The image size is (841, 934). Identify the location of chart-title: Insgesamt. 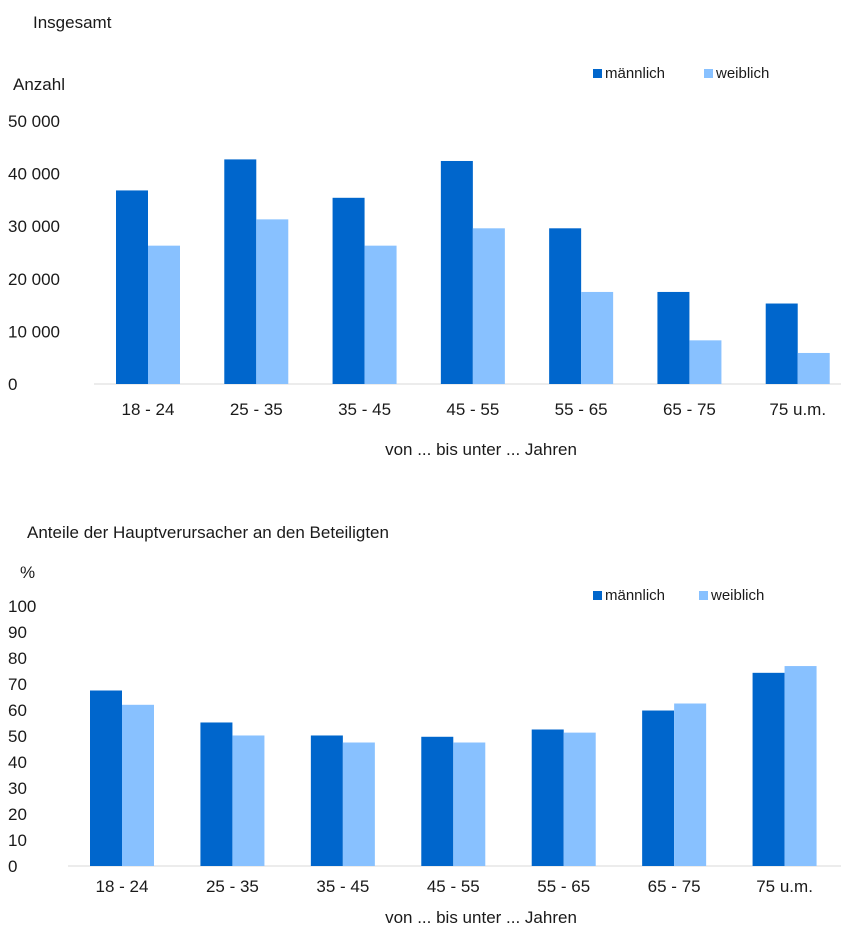
(72, 22).